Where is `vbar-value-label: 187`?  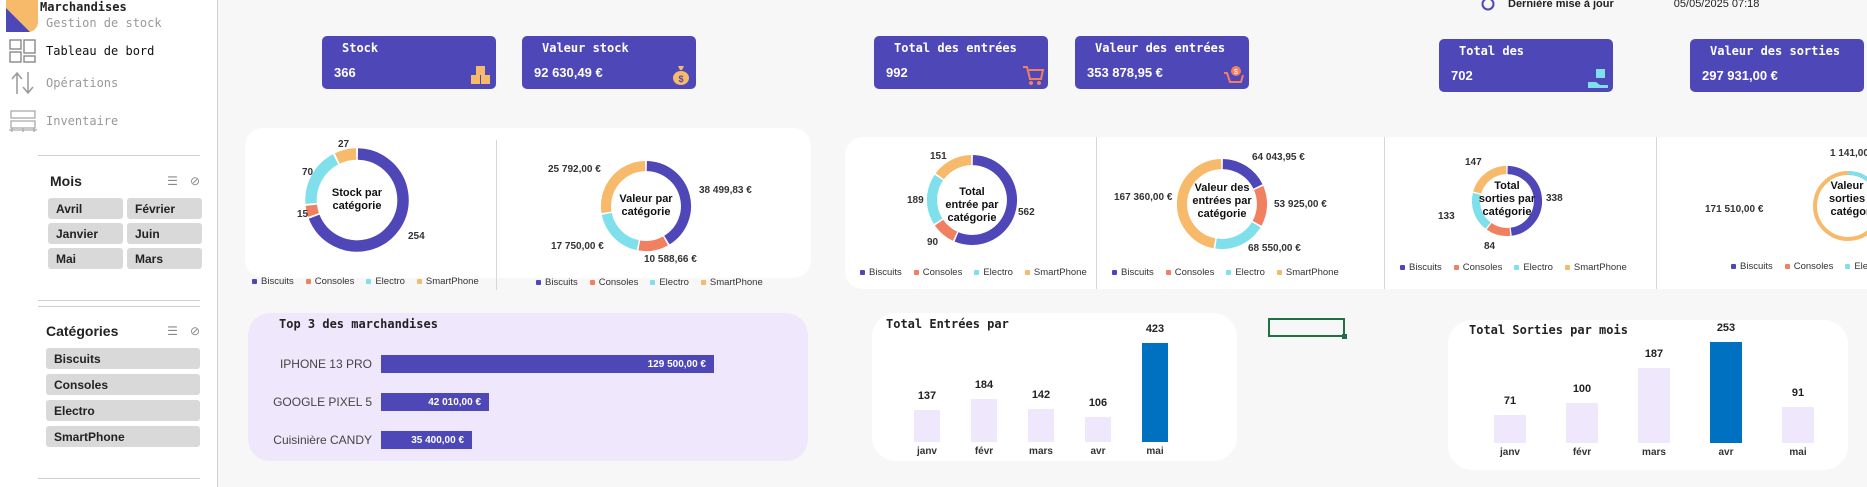
vbar-value-label: 187 is located at coordinates (1654, 354).